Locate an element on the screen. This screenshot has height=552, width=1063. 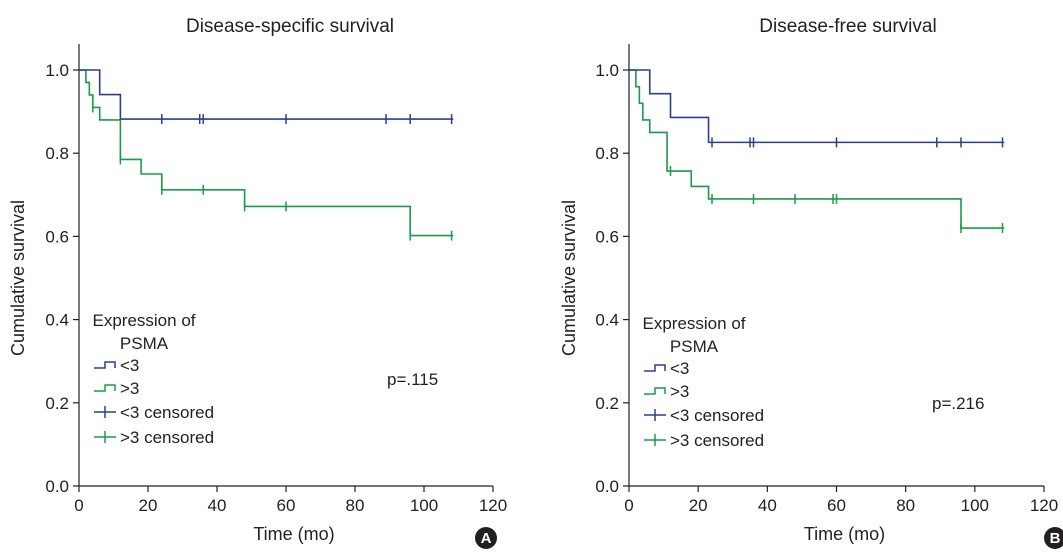
panel-badge-letter: B is located at coordinates (1055, 538).